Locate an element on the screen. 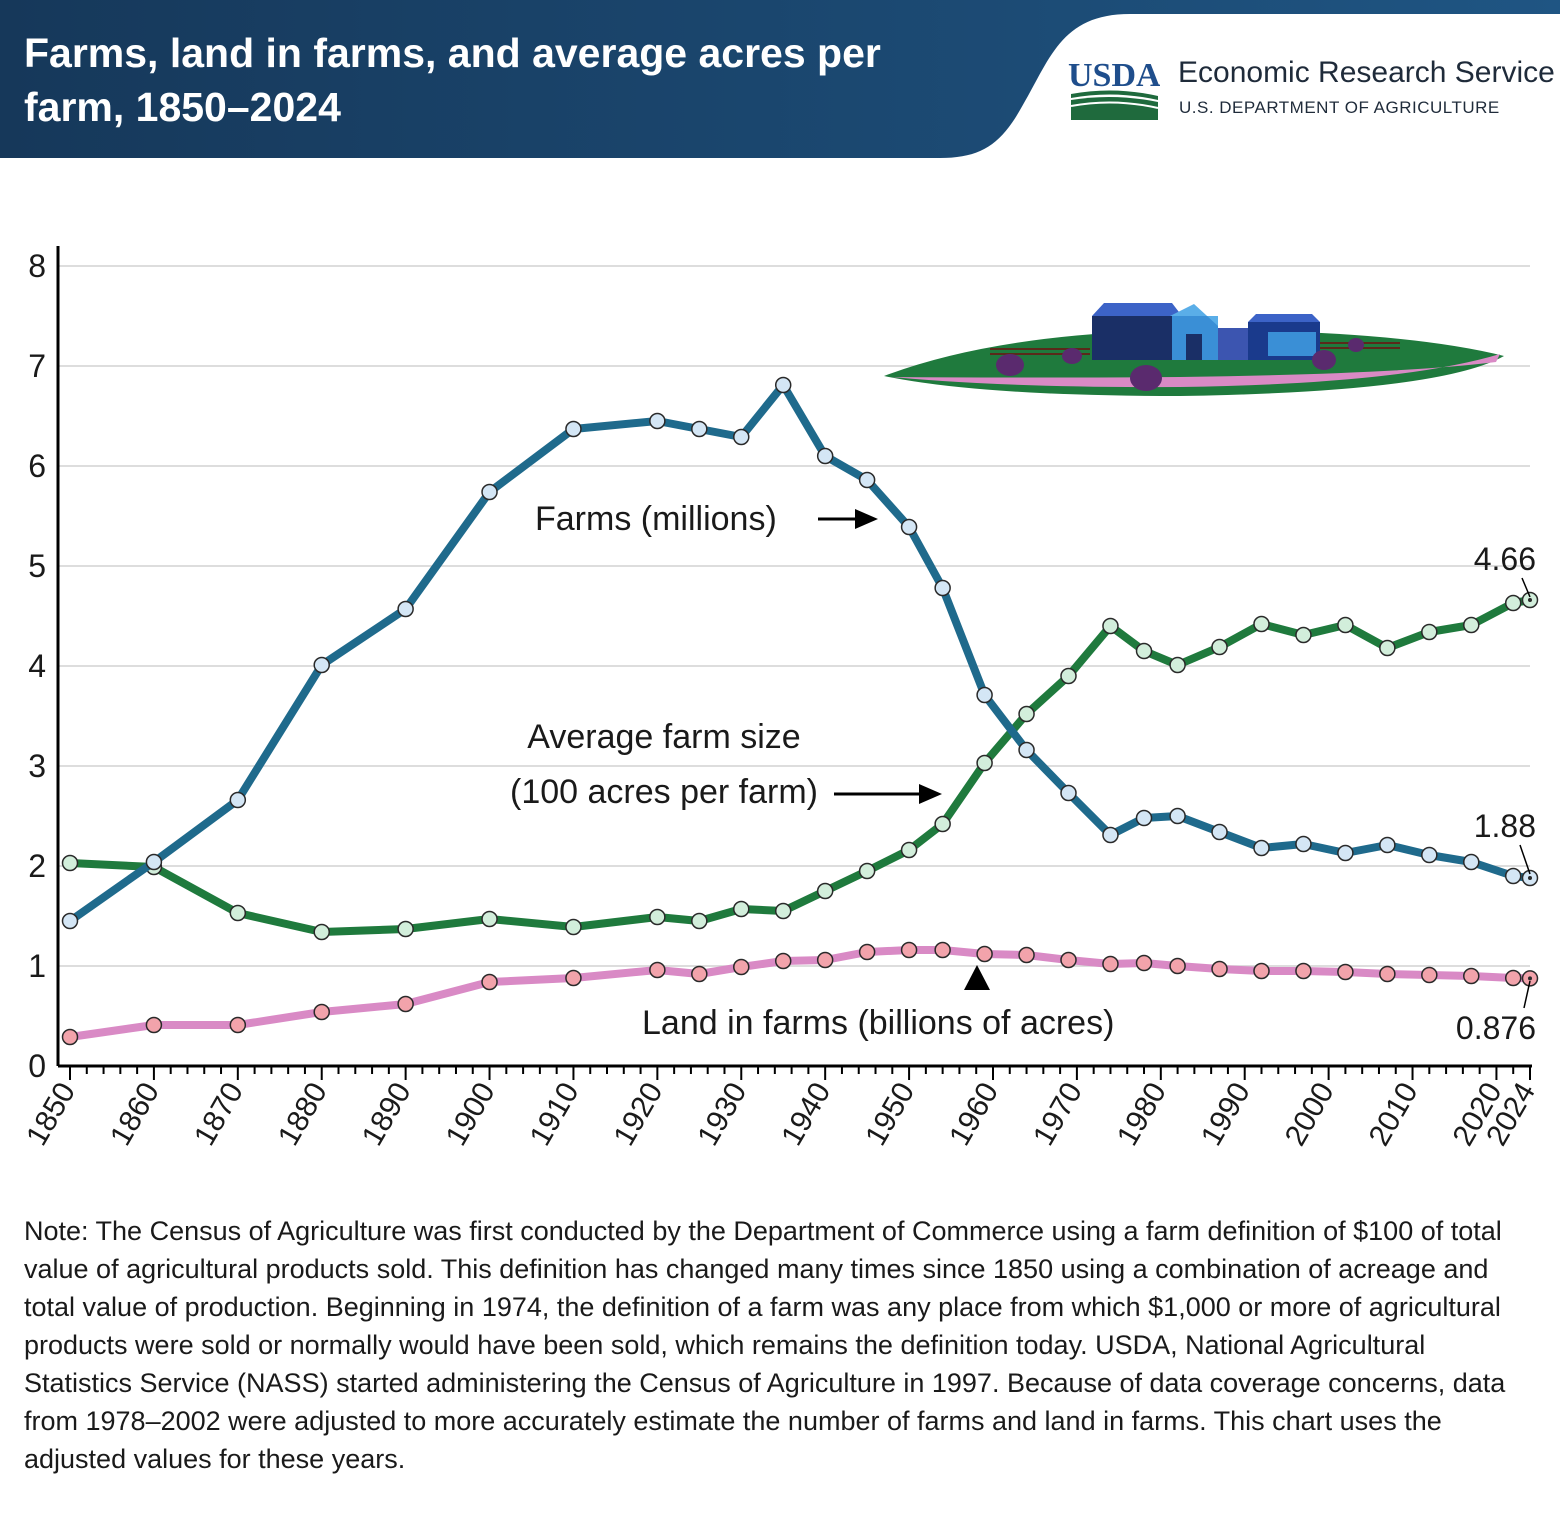  header-banner is located at coordinates (780, 79).